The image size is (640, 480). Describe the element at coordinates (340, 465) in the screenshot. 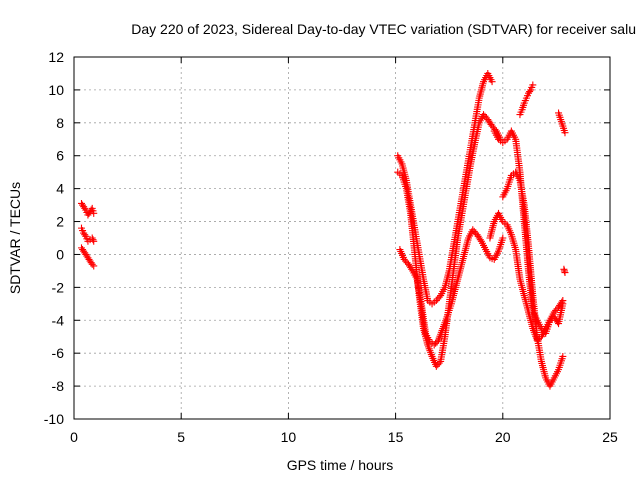

I see `x-axis-title: GPS time / hours` at that location.